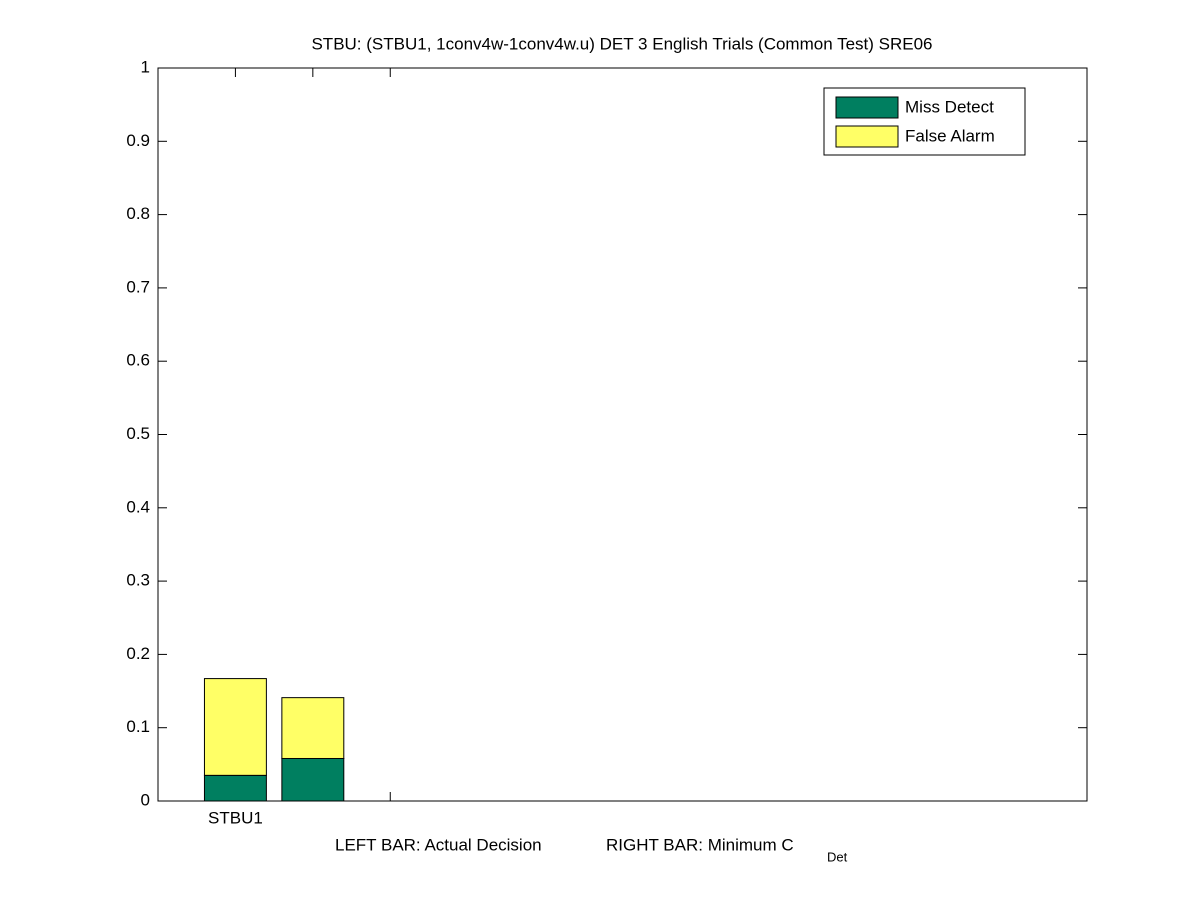 This screenshot has height=900, width=1201. Describe the element at coordinates (138, 580) in the screenshot. I see `y-tick-label: 0.3` at that location.